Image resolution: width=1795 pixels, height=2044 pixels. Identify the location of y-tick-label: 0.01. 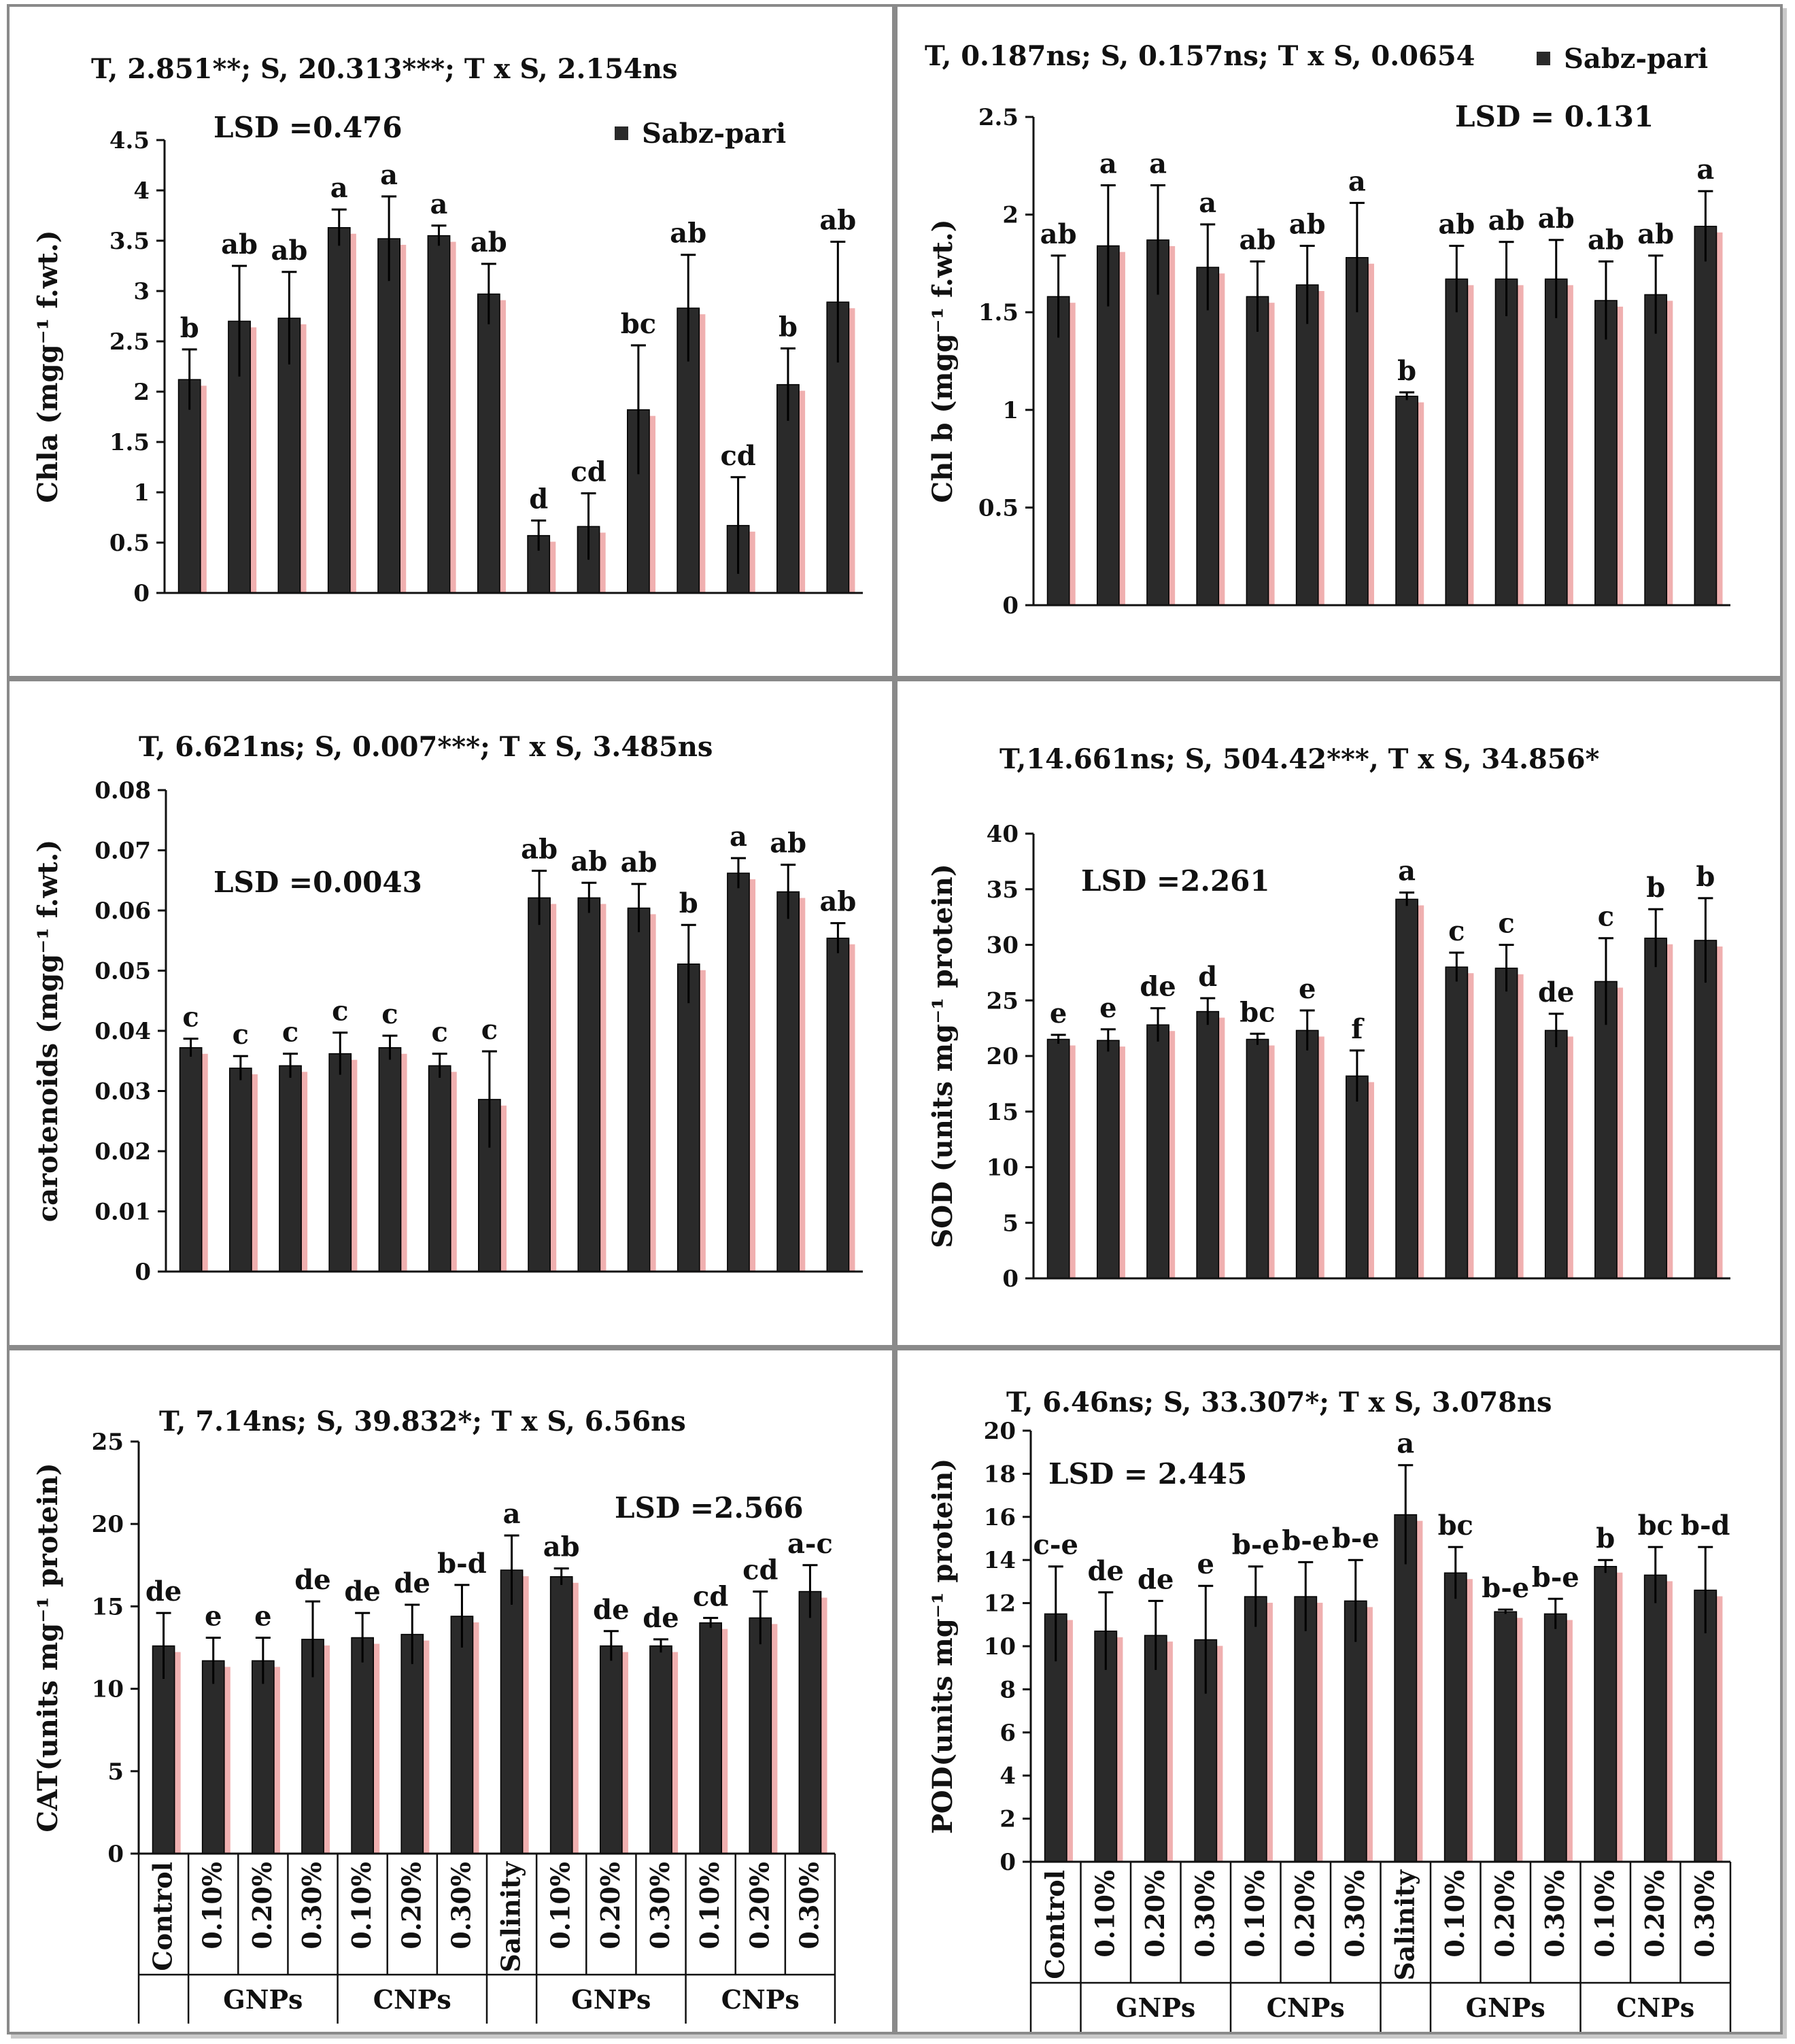
(123, 1212).